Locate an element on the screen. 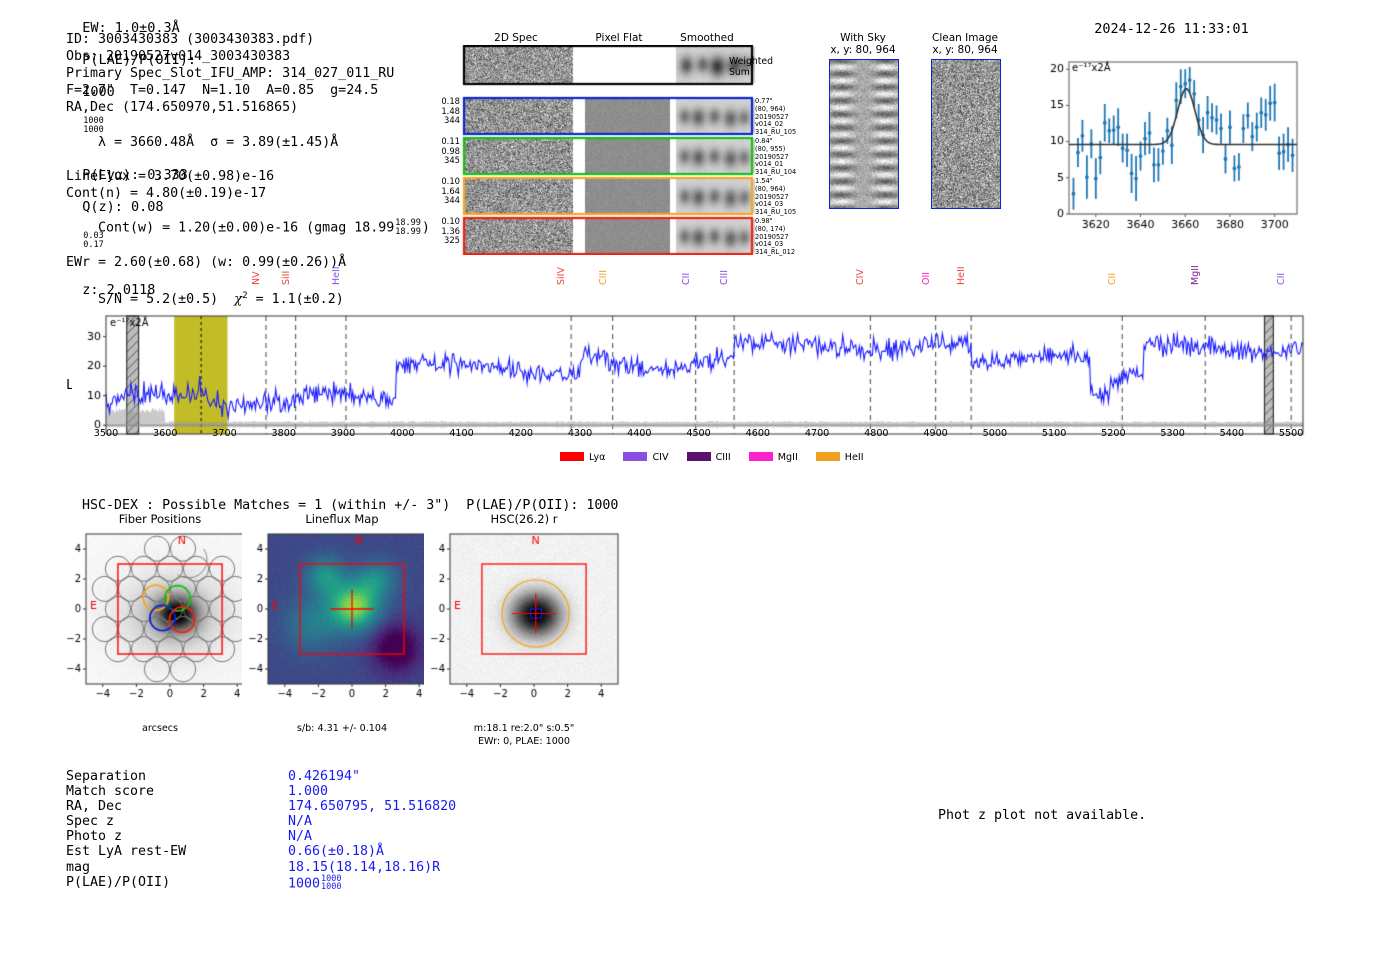  report-timestamp: 2024-12-26 11:33:01 is located at coordinates (1171, 29).